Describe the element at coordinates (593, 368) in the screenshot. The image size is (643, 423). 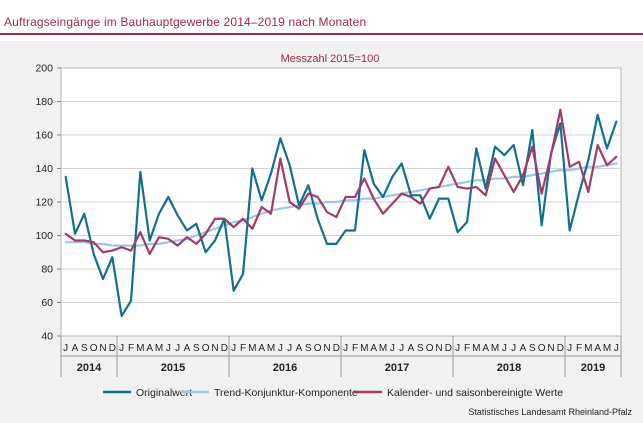
I see `x-year-label: 2019` at that location.